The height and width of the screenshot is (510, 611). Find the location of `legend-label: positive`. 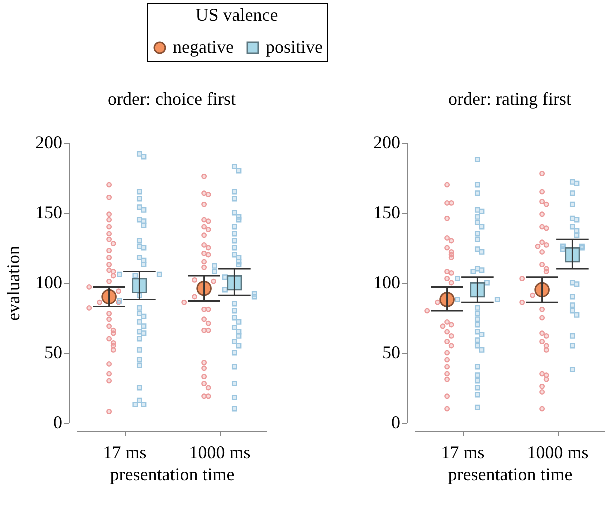

legend-label: positive is located at coordinates (295, 47).